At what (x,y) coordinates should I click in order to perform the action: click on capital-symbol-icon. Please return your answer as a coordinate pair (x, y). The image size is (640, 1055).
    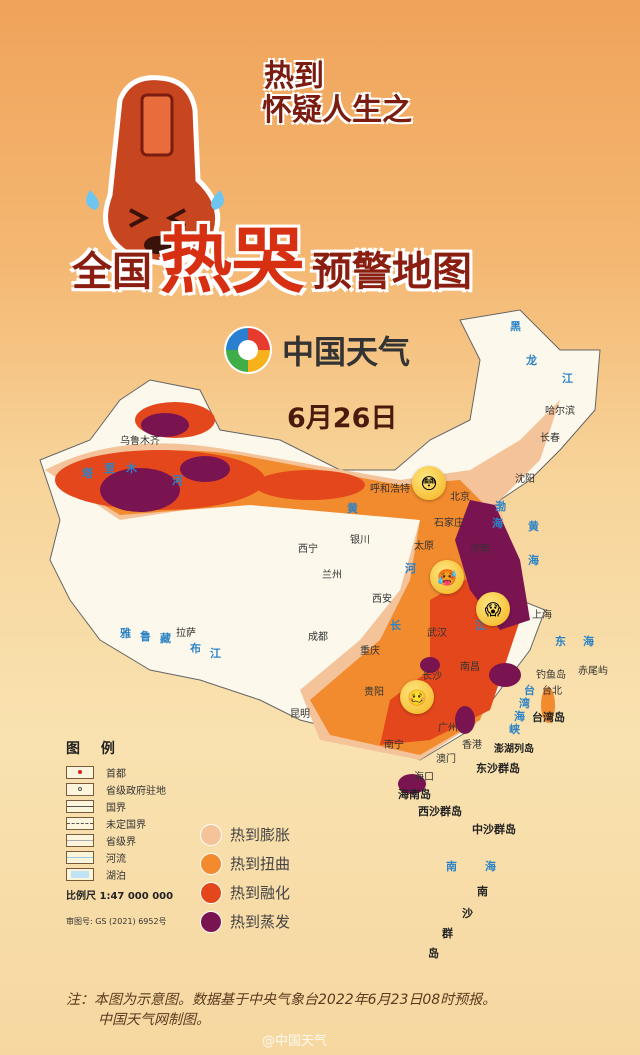
    Looking at the image, I should click on (80, 772).